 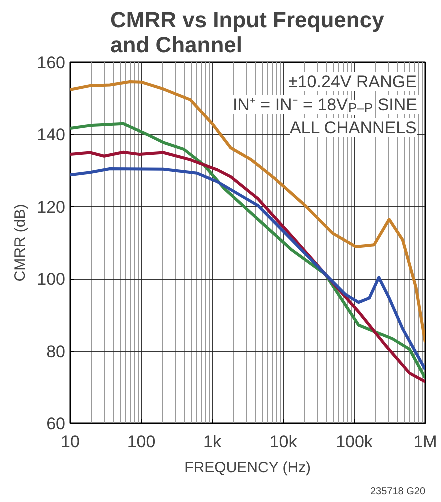 I want to click on y-tick-label: 60, so click(x=56, y=424).